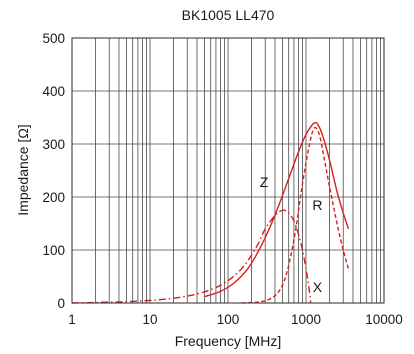  What do you see at coordinates (61, 303) in the screenshot?
I see `y-tick-label: 0` at bounding box center [61, 303].